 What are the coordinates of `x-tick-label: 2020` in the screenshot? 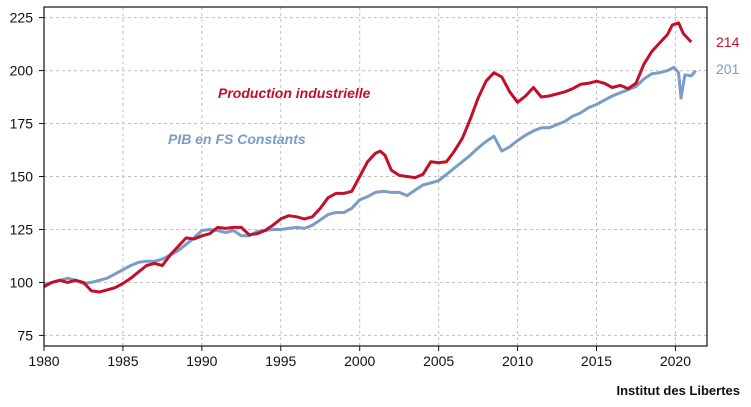 It's located at (675, 361).